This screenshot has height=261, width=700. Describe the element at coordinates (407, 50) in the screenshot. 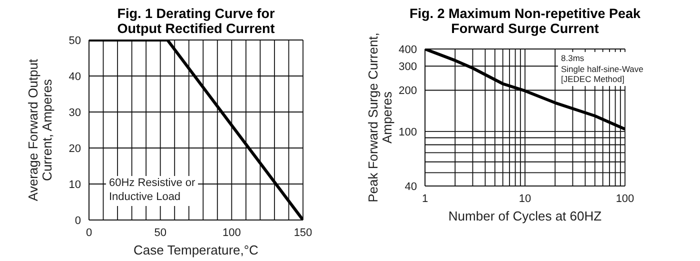

I see `y-tick-label: 400` at that location.